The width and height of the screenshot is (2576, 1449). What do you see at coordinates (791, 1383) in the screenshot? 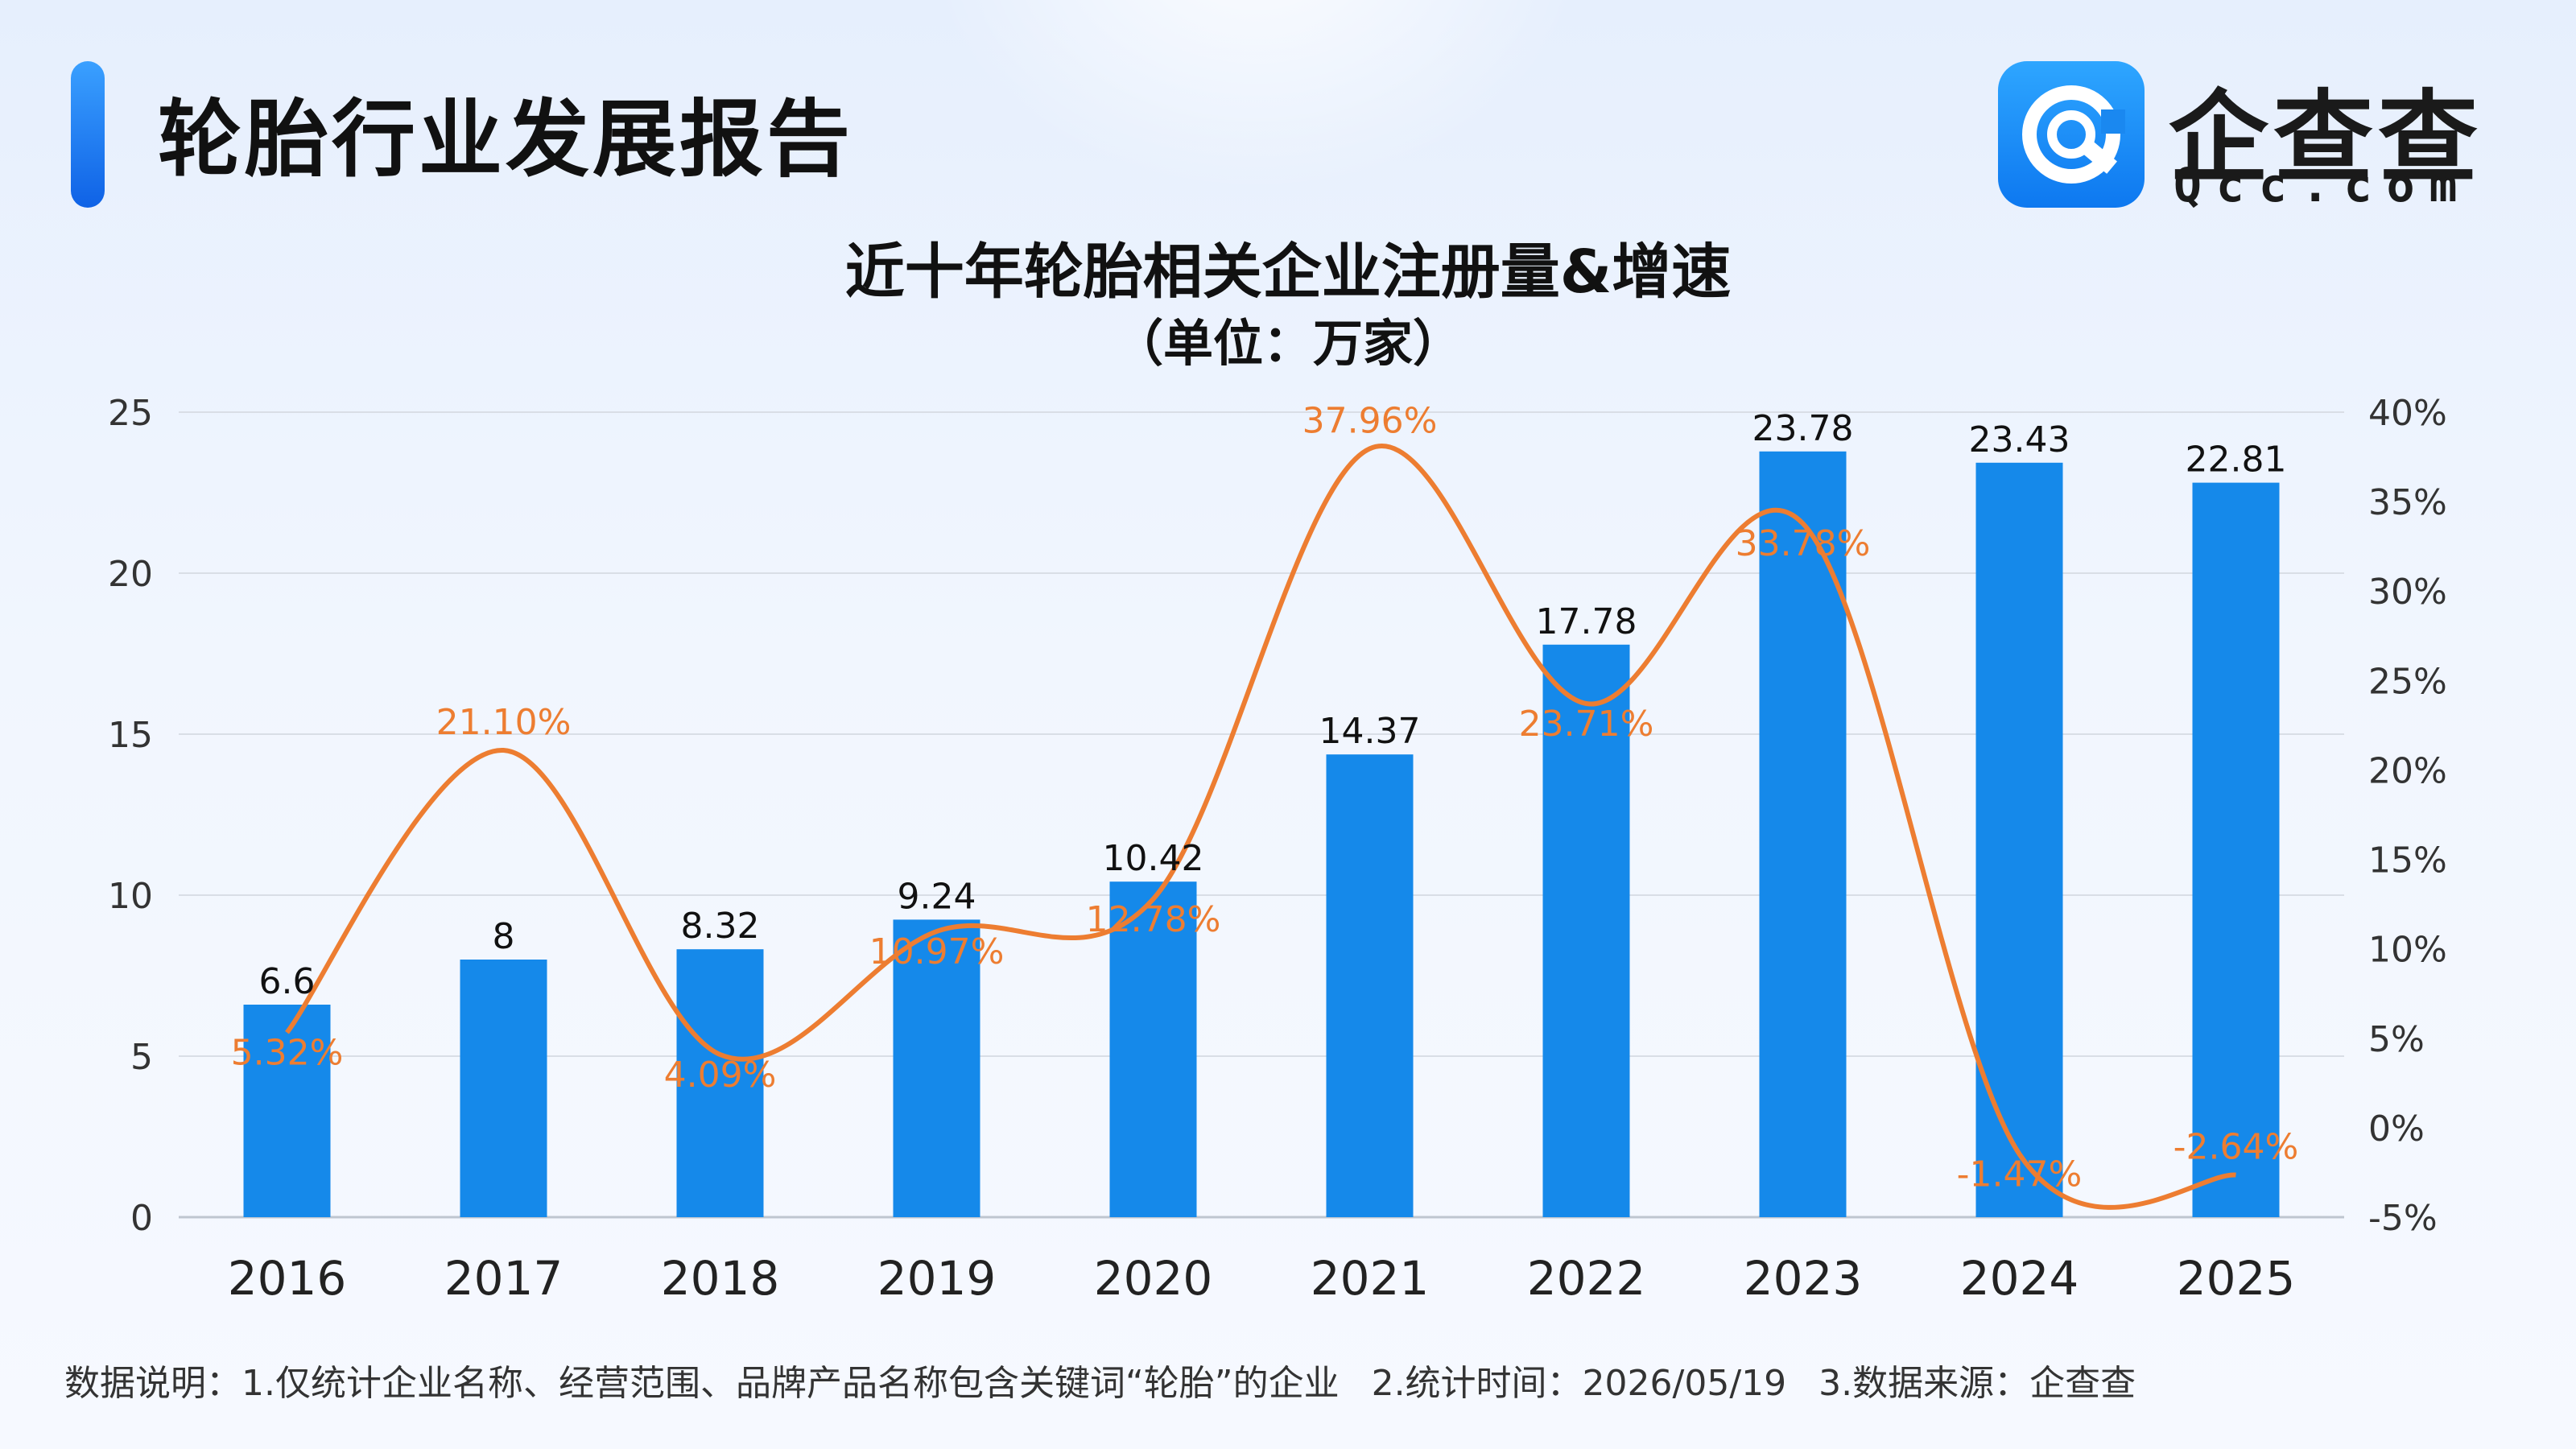
I see `footnote-note1: 1.仅统计企业名称、经营范围、品牌产品名称包含关键词“轮胎”的企业` at bounding box center [791, 1383].